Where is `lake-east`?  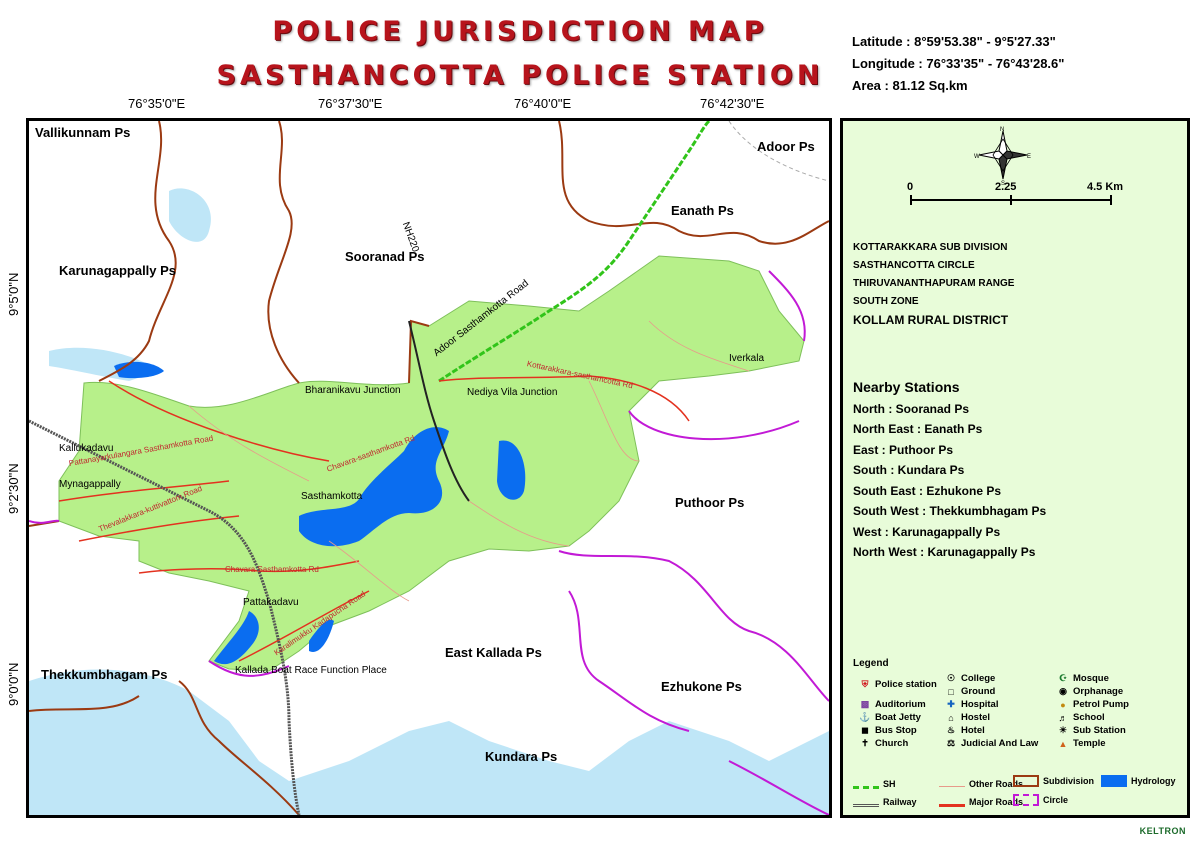
lake-east is located at coordinates (511, 470).